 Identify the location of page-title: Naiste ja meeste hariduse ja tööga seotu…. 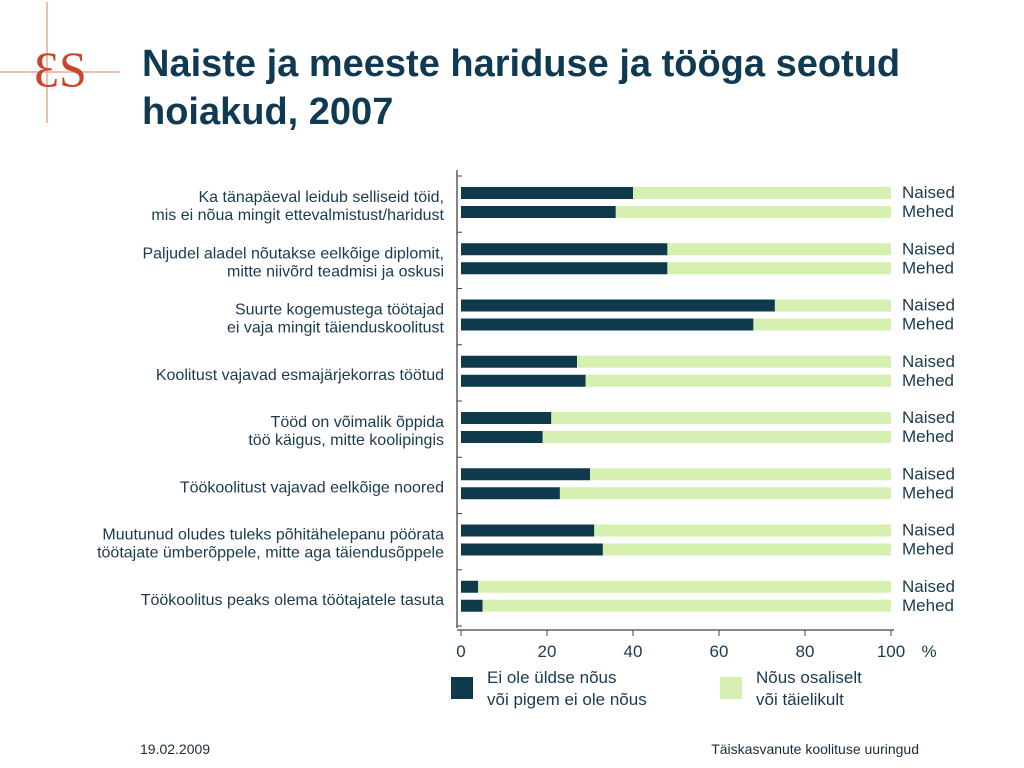
(521, 88).